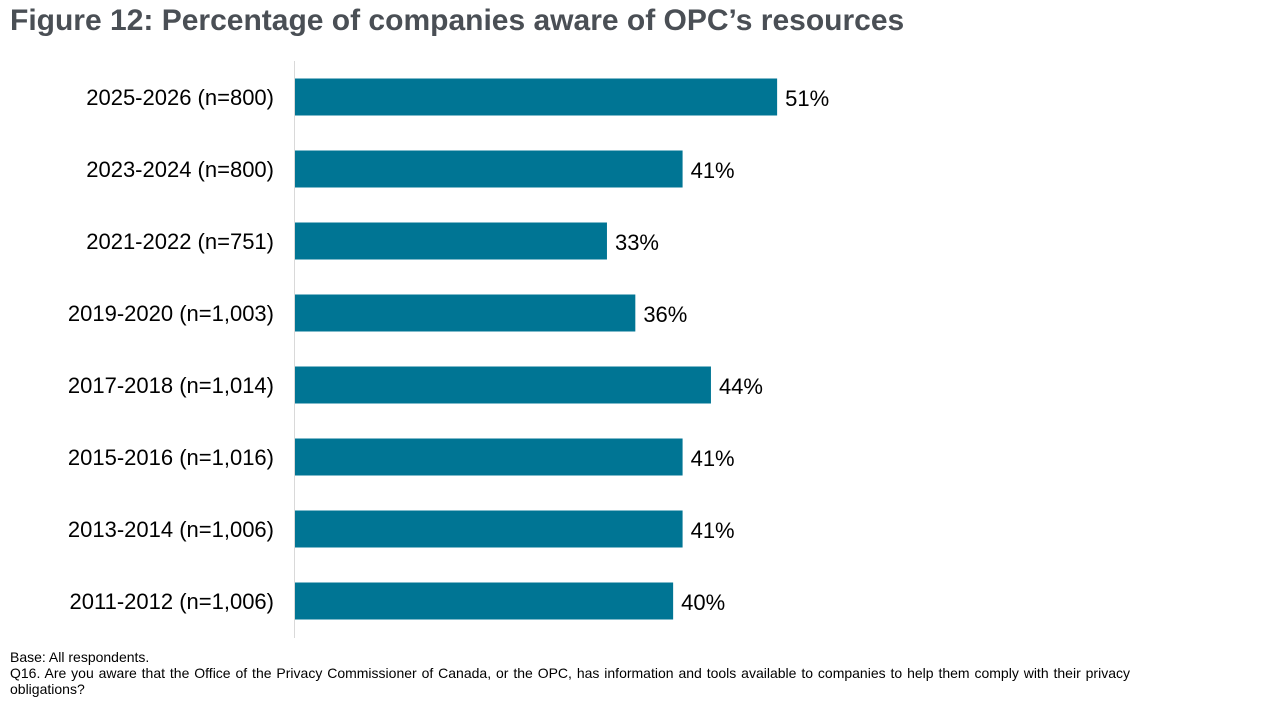 This screenshot has width=1280, height=720. Describe the element at coordinates (172, 601) in the screenshot. I see `category-label: 2011-2012 (n=1,006)` at that location.